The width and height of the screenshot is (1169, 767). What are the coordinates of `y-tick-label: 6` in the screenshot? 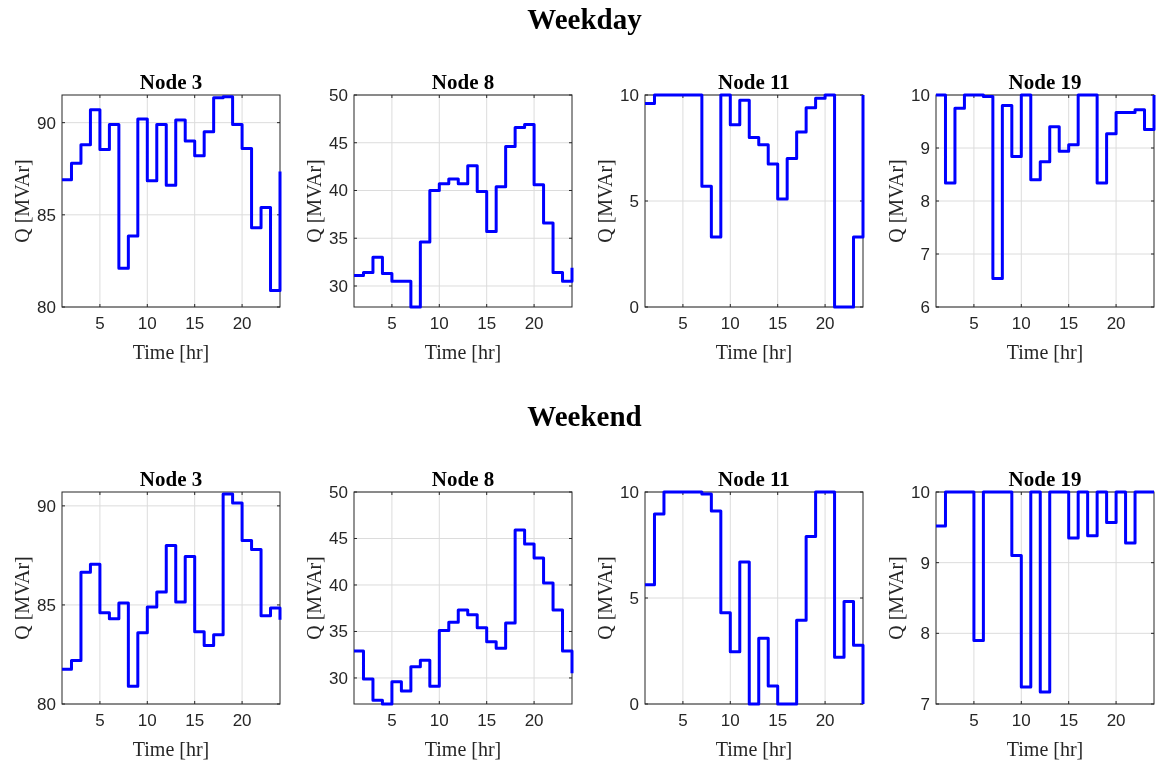 It's located at (925, 307).